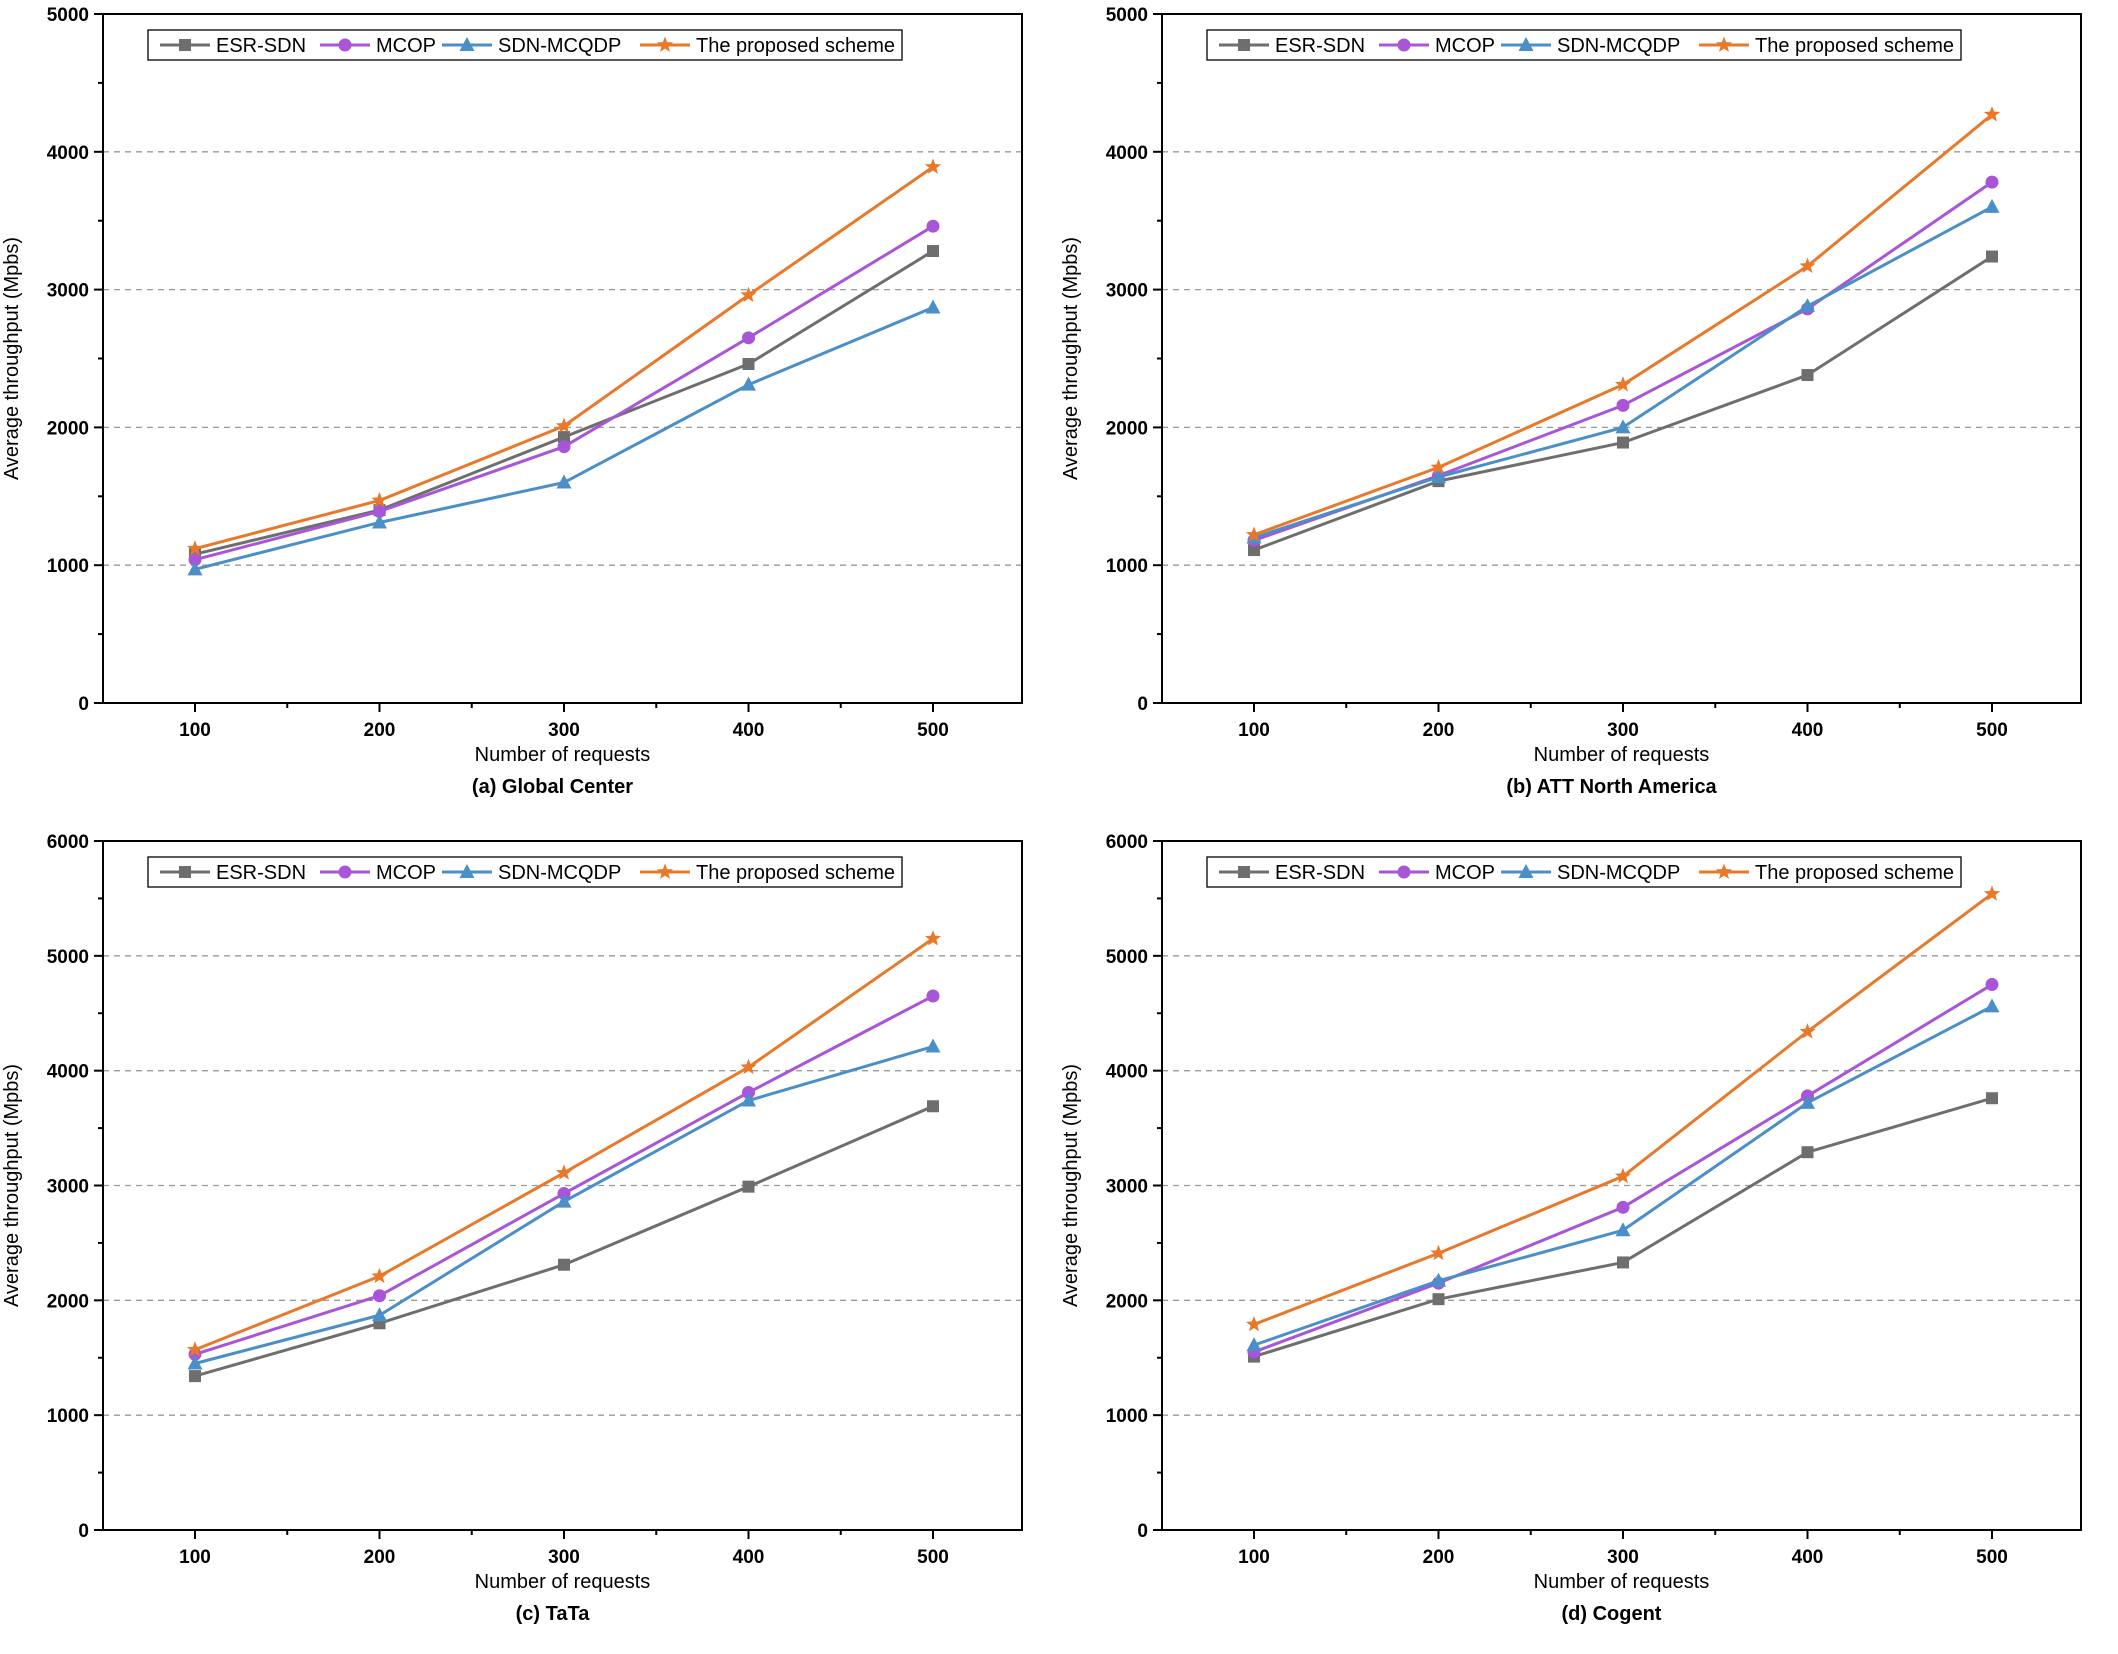 This screenshot has width=2118, height=1654. I want to click on chart-caption: (a) Global Center, so click(552, 787).